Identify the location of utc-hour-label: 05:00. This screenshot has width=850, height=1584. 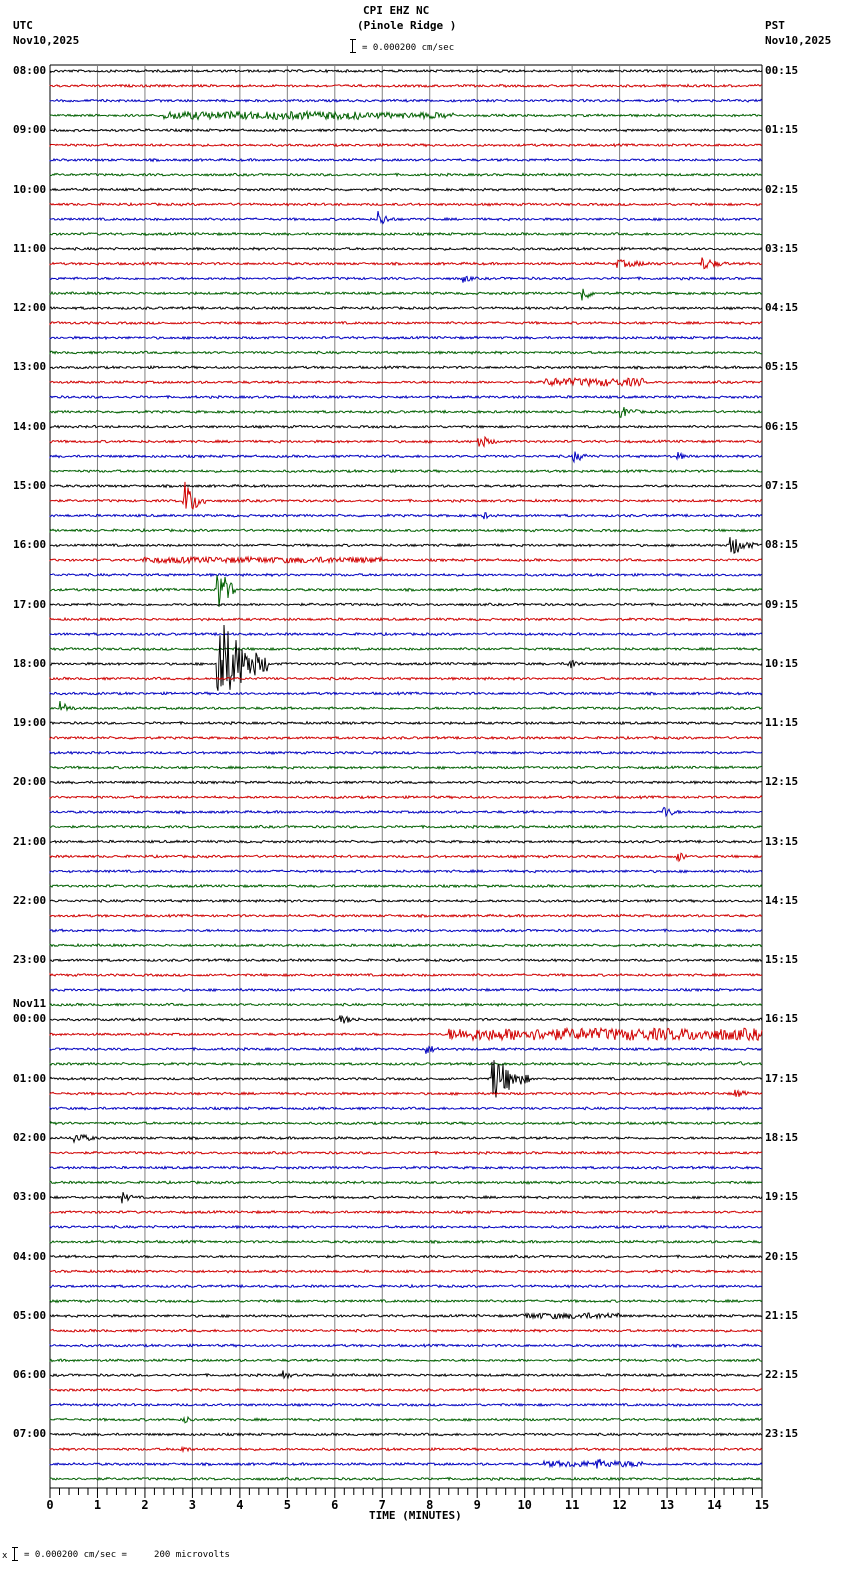
(30, 1315).